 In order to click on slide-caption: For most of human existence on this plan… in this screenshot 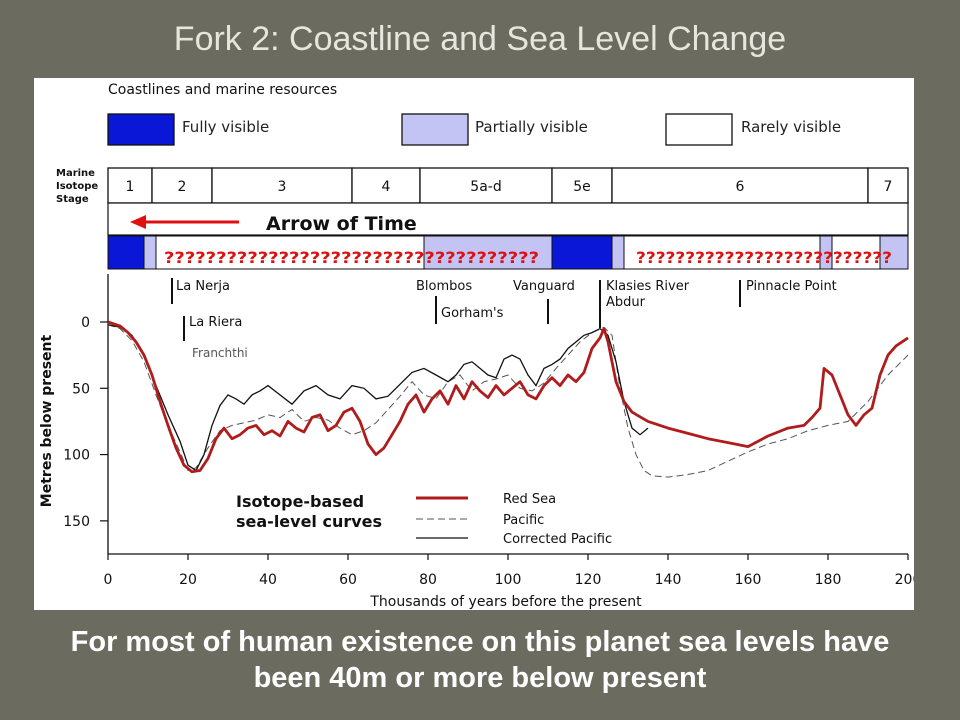, I will do `click(480, 660)`.